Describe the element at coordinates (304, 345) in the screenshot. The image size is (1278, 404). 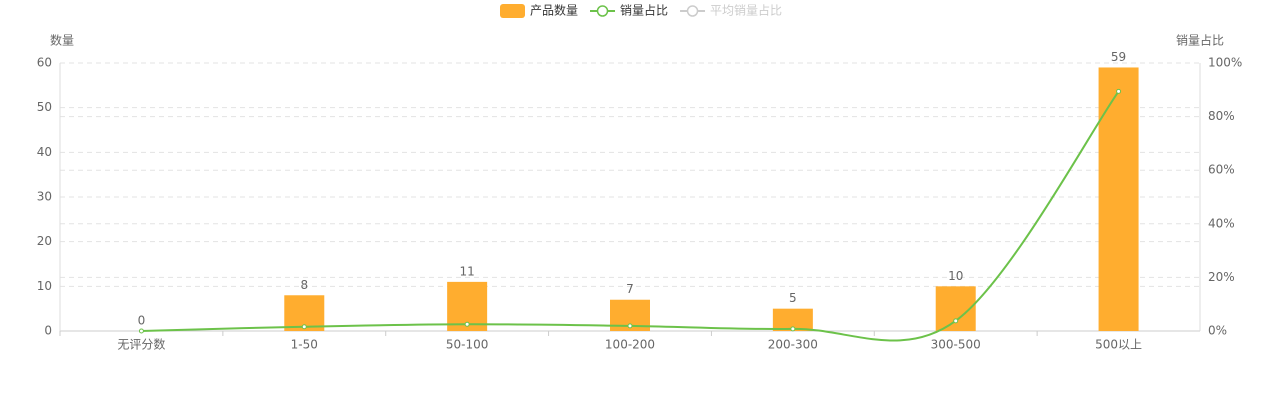
I see `x-tick-label: 1-50` at that location.